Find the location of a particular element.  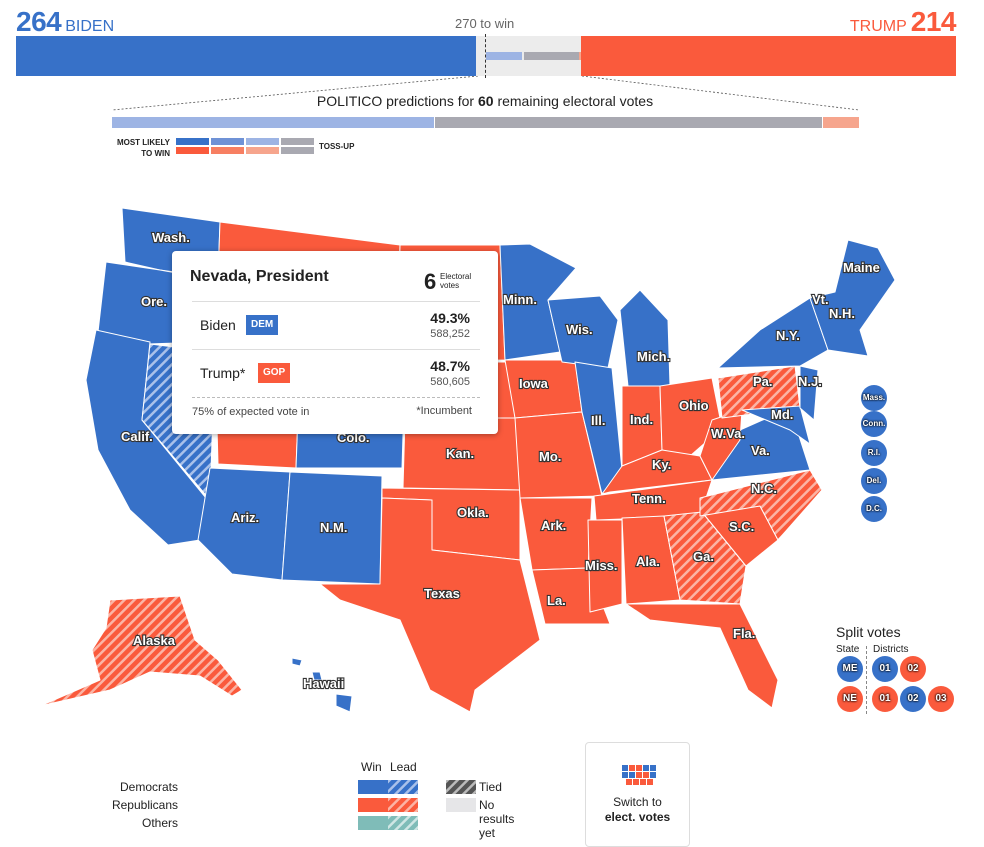

predictions-suffix: remaining electoral votes is located at coordinates (575, 101).